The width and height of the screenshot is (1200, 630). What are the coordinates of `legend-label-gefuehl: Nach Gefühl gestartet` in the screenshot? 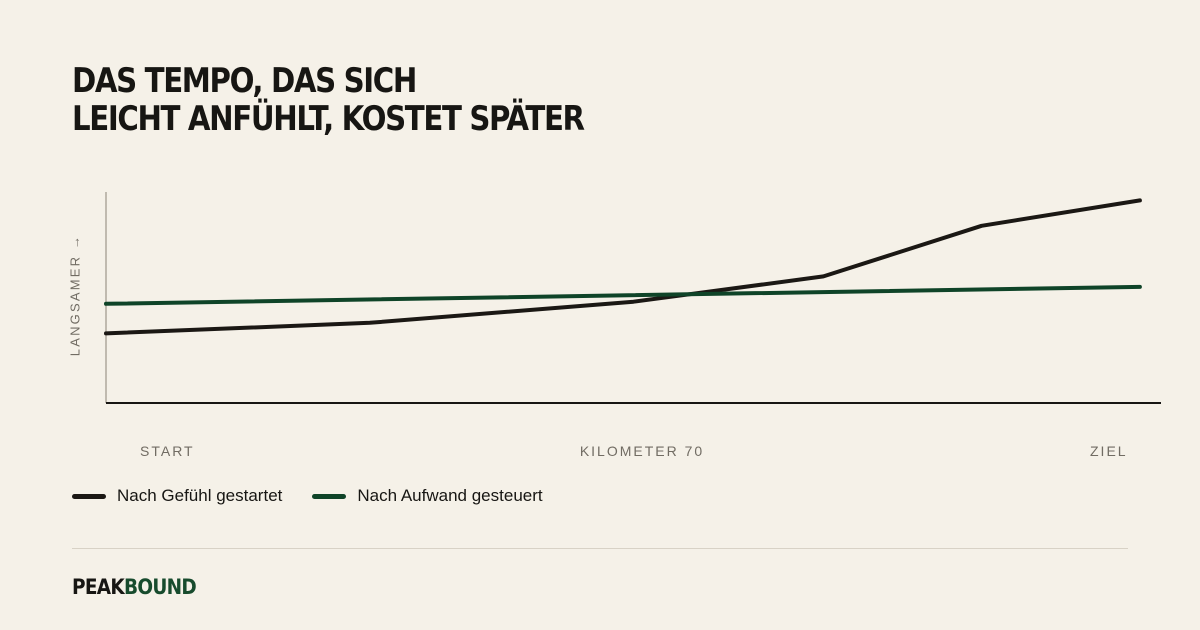 It's located at (200, 495).